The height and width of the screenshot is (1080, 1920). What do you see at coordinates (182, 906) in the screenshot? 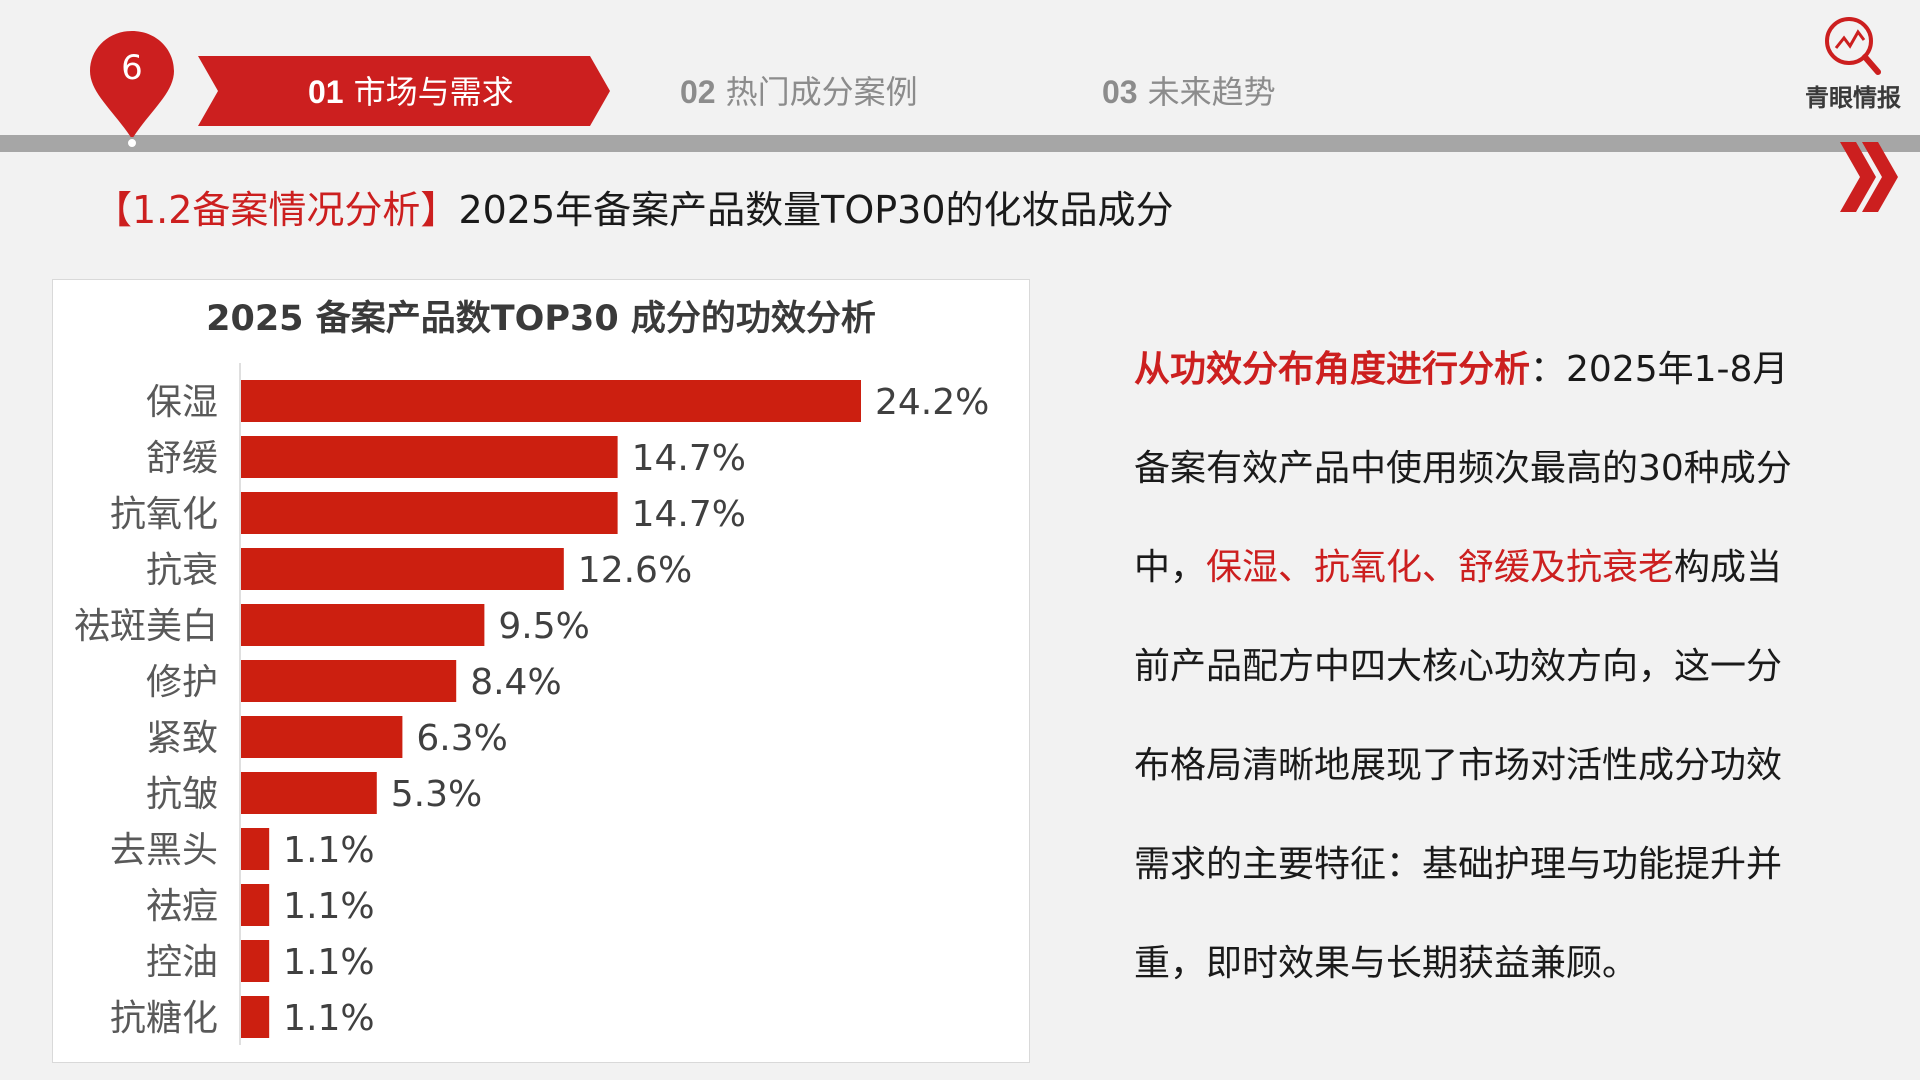
I see `category-label: 祛痘` at bounding box center [182, 906].